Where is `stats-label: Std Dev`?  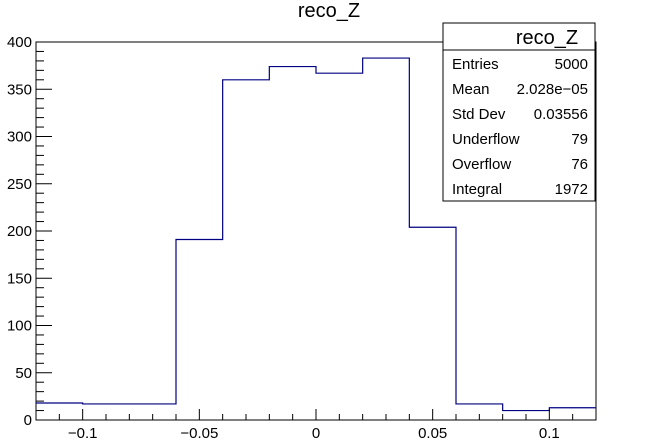 stats-label: Std Dev is located at coordinates (479, 114).